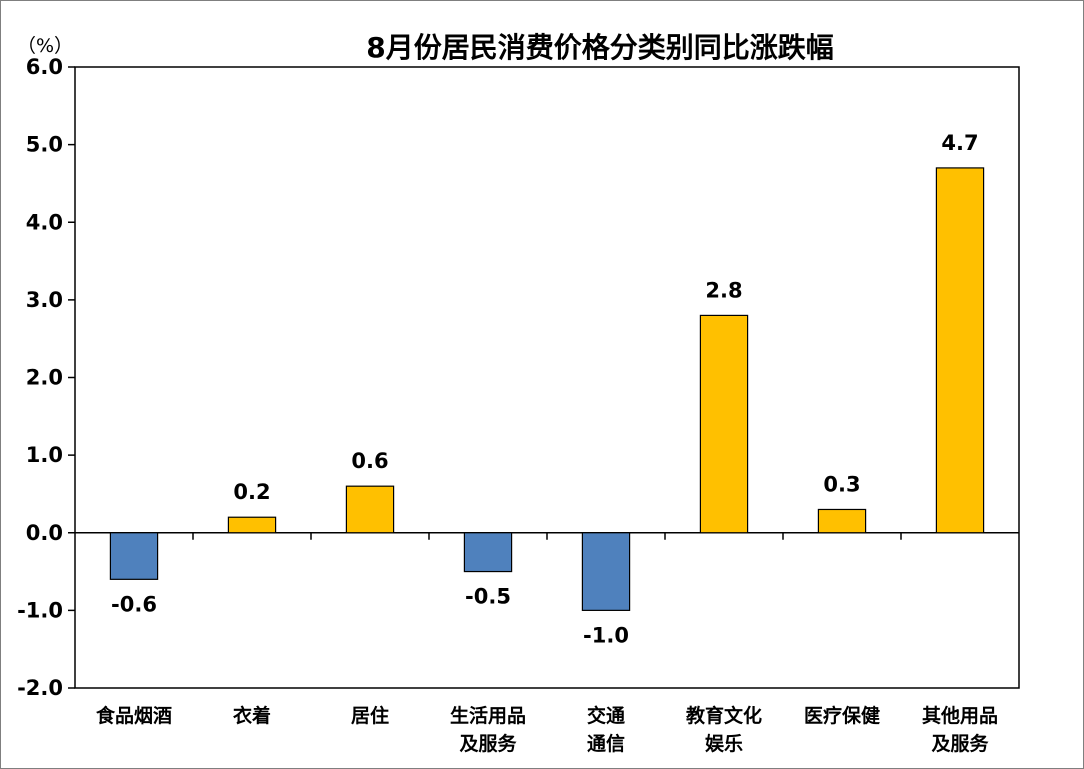  What do you see at coordinates (842, 715) in the screenshot?
I see `x-category-label: 医疗保健` at bounding box center [842, 715].